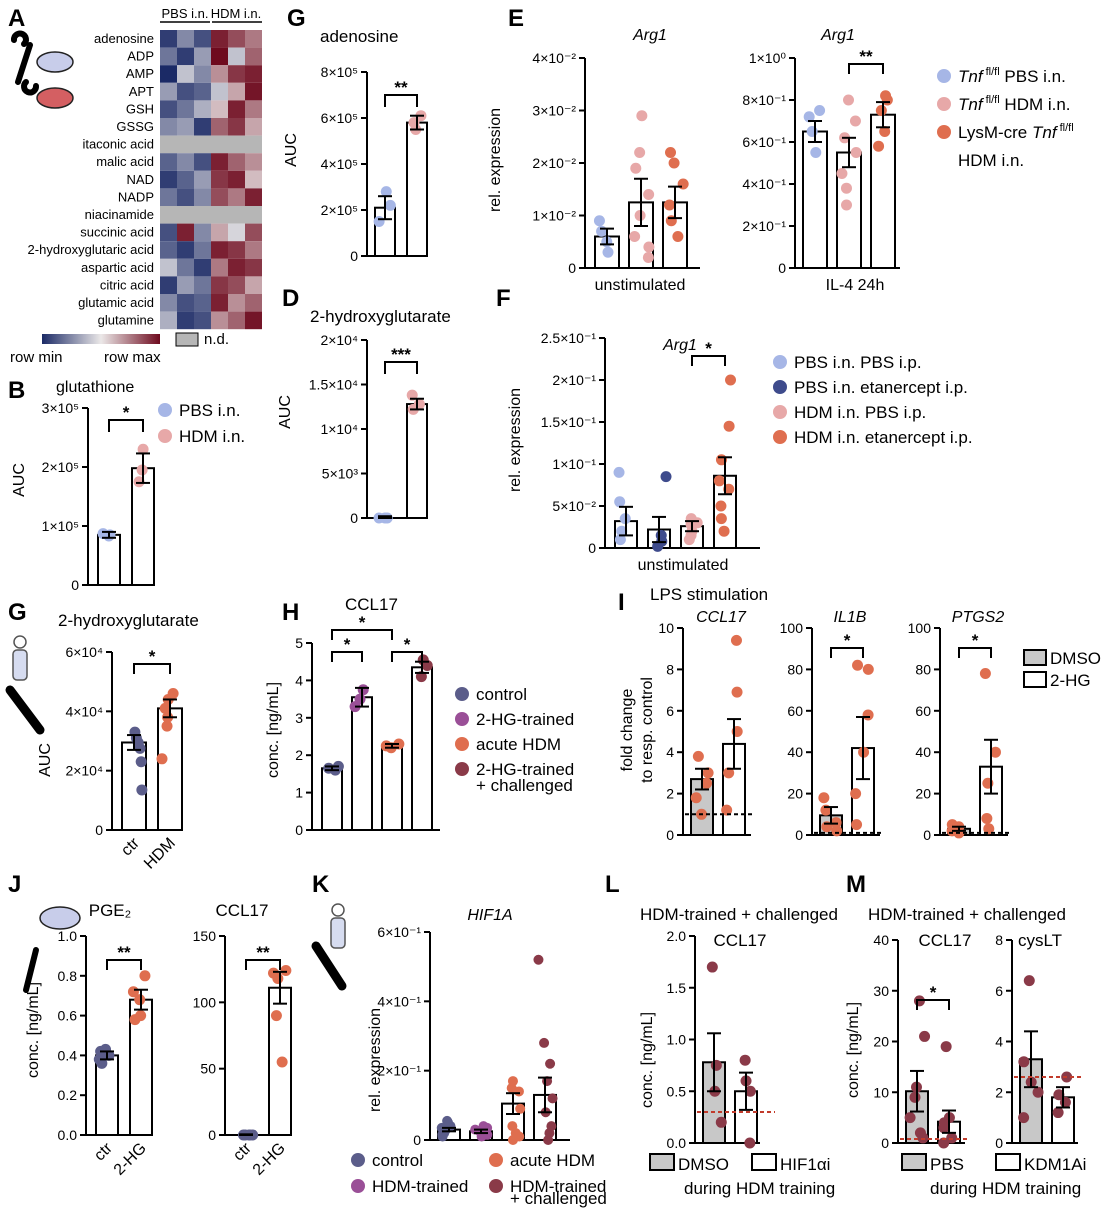 The image size is (1114, 1214). What do you see at coordinates (795, 794) in the screenshot?
I see `y-tick-label: 20` at bounding box center [795, 794].